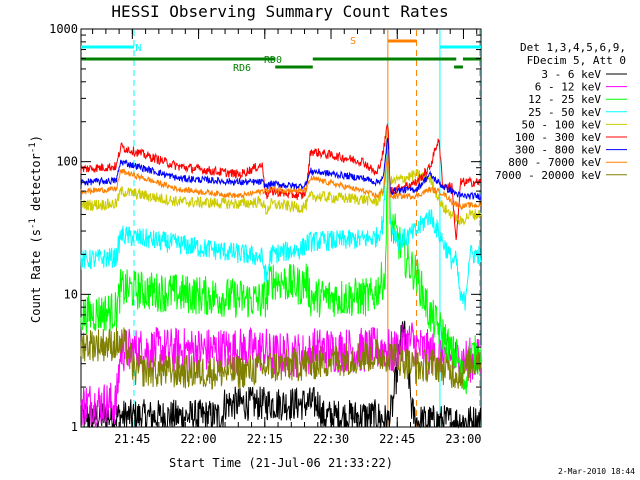  Describe the element at coordinates (35, 229) in the screenshot. I see `y-axis-label: Count Rate (s-1 detector-1)` at that location.